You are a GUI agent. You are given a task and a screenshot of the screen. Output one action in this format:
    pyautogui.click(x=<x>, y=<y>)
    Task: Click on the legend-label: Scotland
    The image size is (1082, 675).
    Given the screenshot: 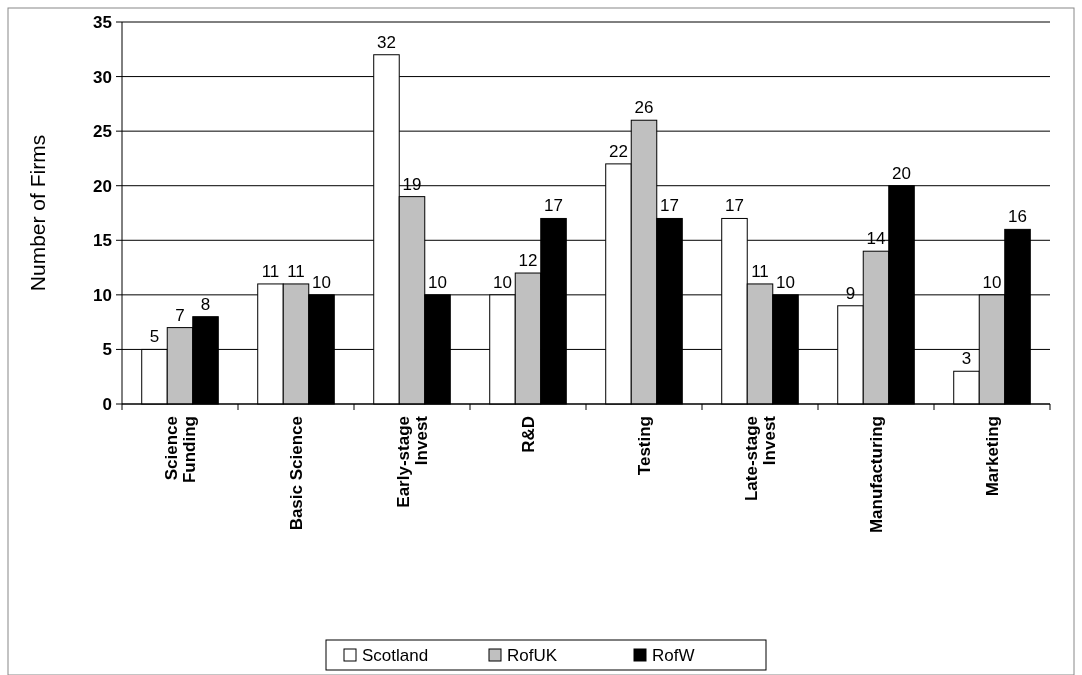 What is the action you would take?
    pyautogui.click(x=395, y=655)
    